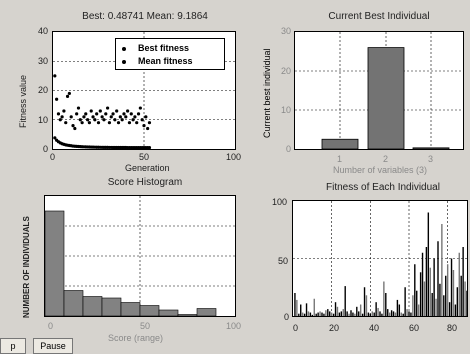 This screenshot has width=470, height=354. I want to click on each-individual-title: Fitness of Each Individual, so click(383, 187).